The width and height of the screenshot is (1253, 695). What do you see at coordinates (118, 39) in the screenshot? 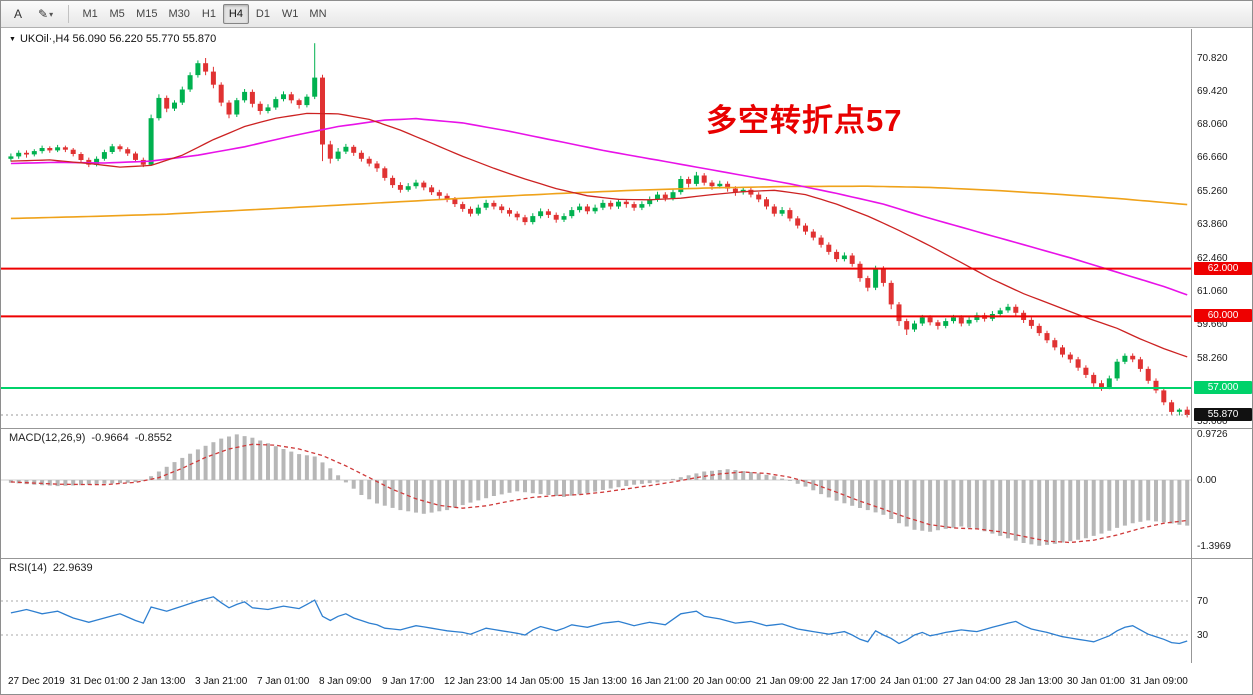
I see `chart-title-text: UKOil·,H4 56.090 56.220 55.770 55.870` at bounding box center [118, 39].